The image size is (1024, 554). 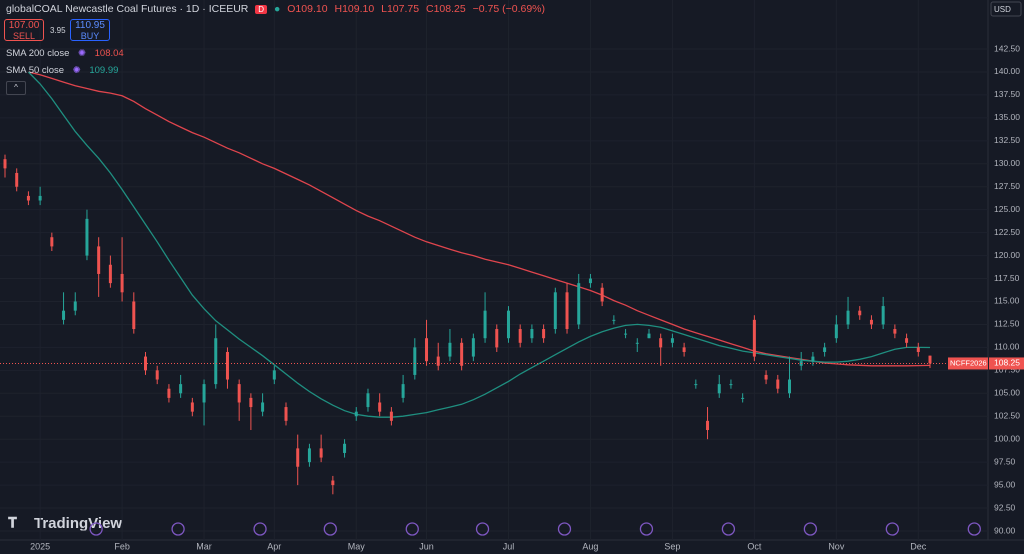 I want to click on last-price-label: 108.25, so click(x=1007, y=363).